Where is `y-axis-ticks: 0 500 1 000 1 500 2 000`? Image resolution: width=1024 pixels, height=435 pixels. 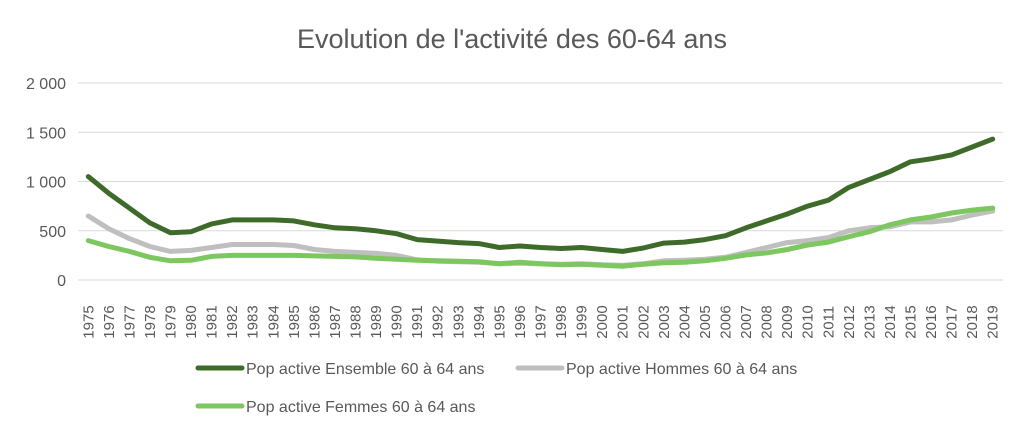
y-axis-ticks: 0 500 1 000 1 500 2 000 is located at coordinates (46, 183).